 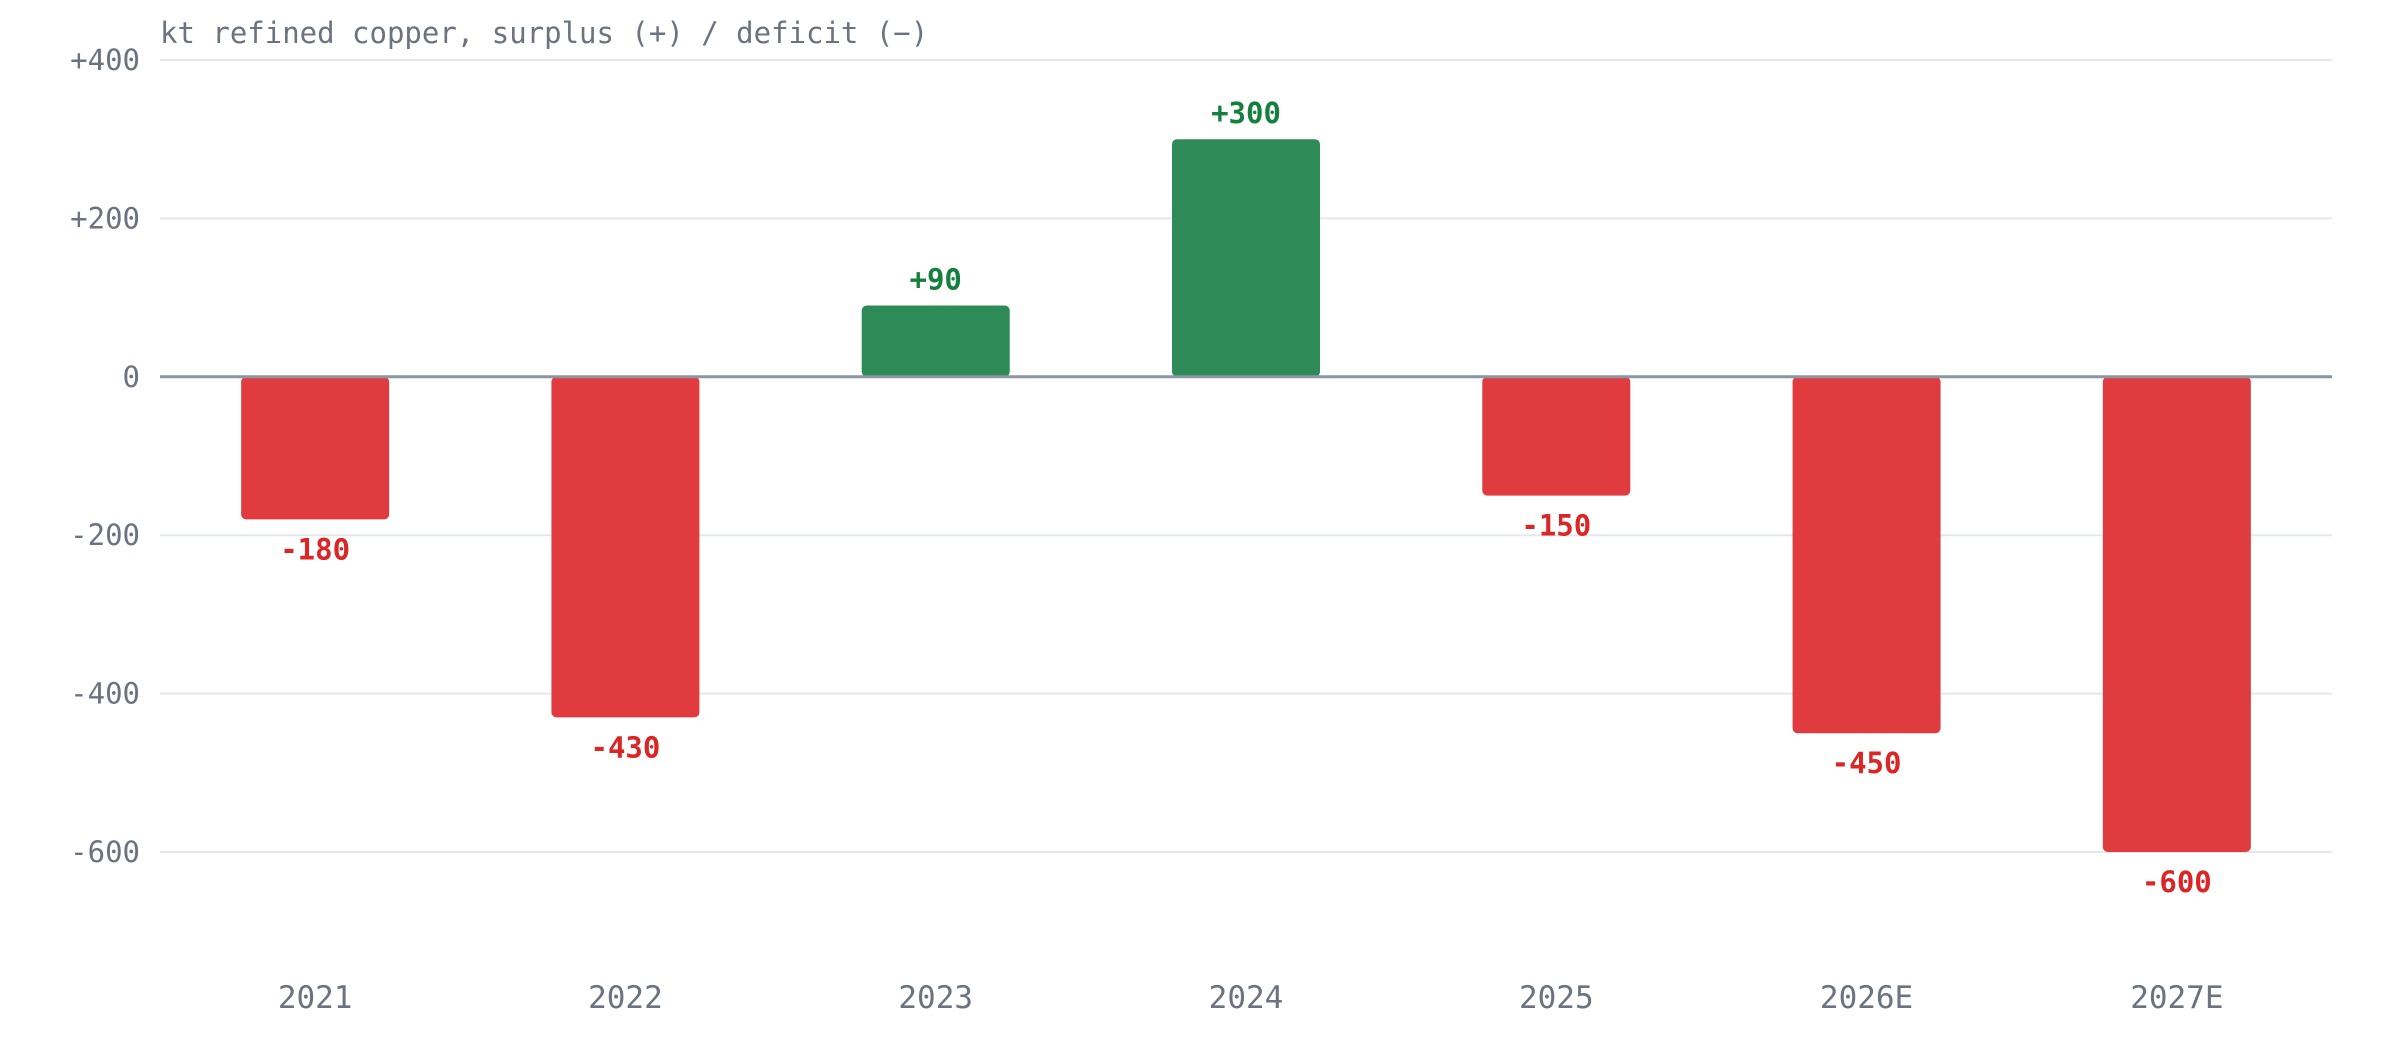 I want to click on y-axis-ticks: +400 +200 0 -200 -400 -600, so click(x=105, y=456).